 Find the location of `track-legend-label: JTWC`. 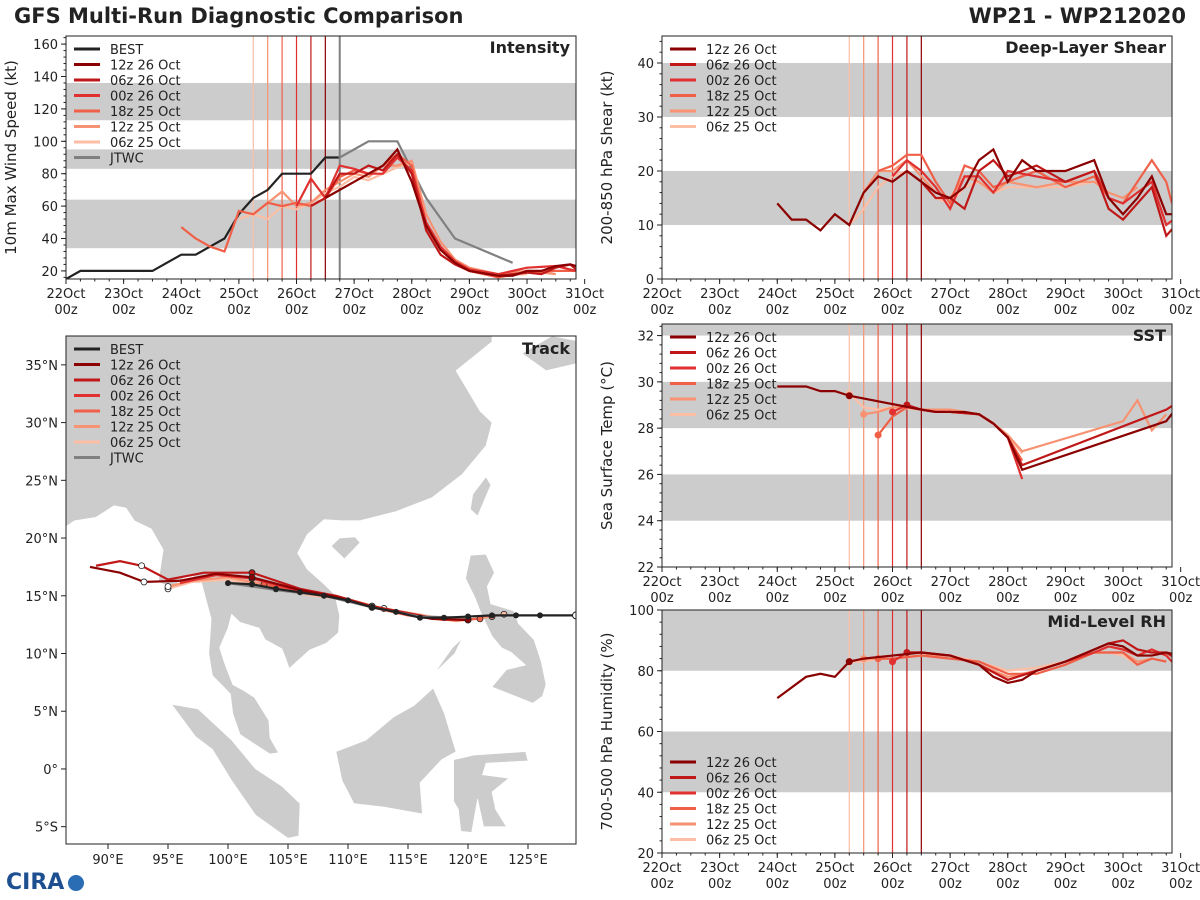

track-legend-label: JTWC is located at coordinates (126, 459).